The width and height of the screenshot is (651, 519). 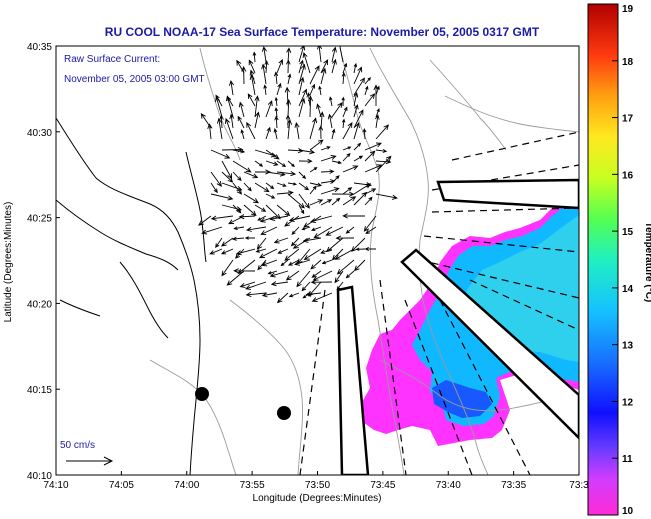 I want to click on y-tick-label: 40:20, so click(x=39, y=304).